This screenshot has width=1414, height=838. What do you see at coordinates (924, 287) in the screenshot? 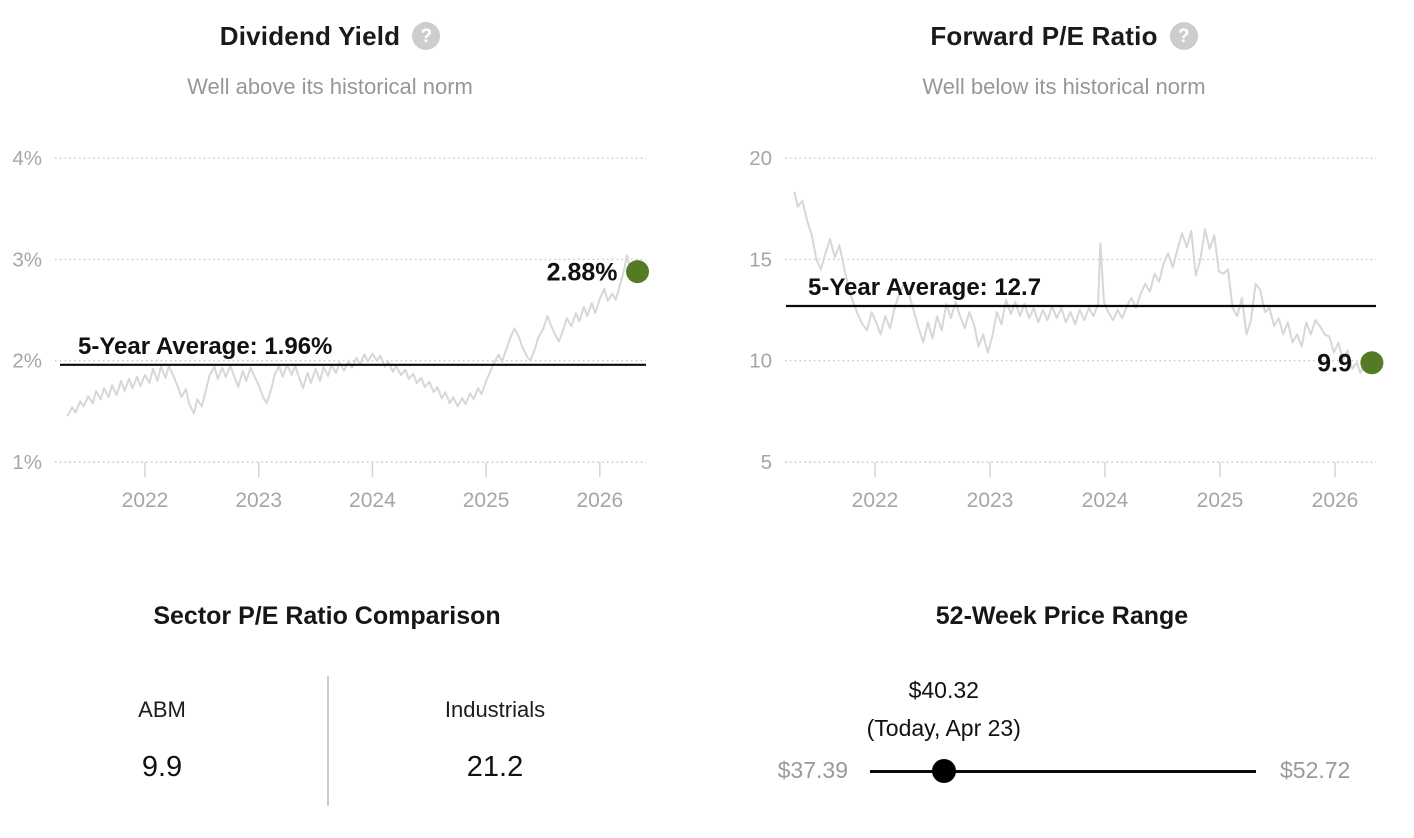
I see `svg-text: 5-Year Average: 12.7` at bounding box center [924, 287].